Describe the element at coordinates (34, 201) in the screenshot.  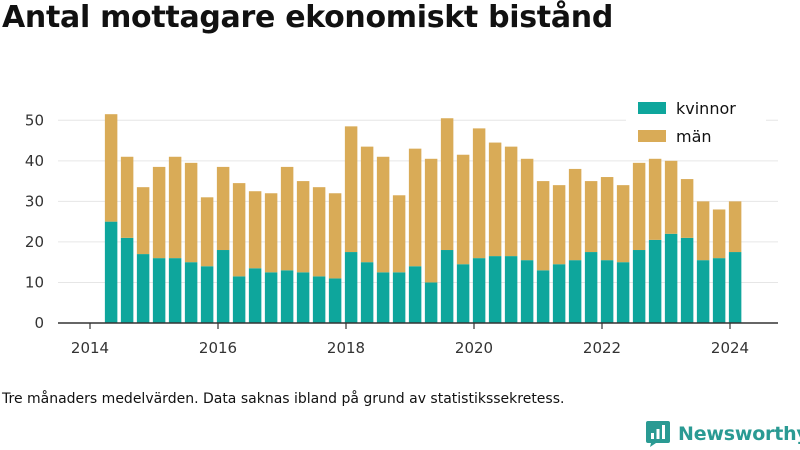
I see `y-tick-label: 30` at that location.